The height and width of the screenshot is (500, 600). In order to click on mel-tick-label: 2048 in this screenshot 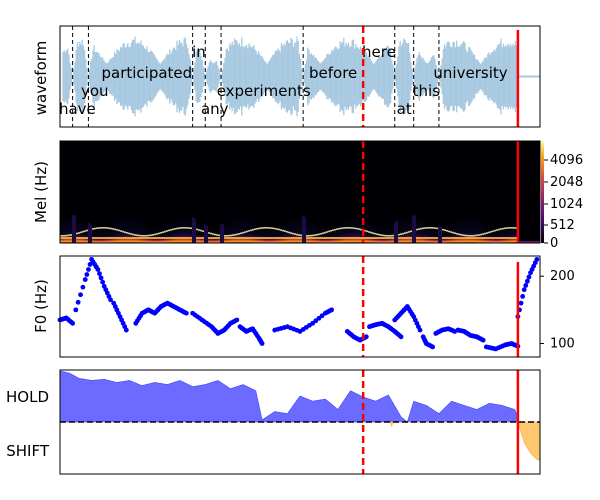, I will do `click(566, 182)`.